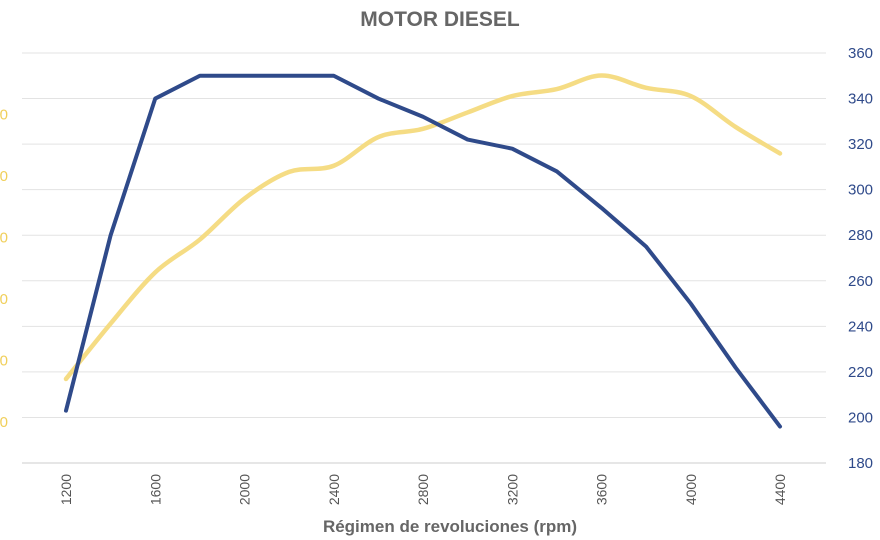 This screenshot has width=880, height=540. Describe the element at coordinates (860, 463) in the screenshot. I see `right-tick-label: 180` at that location.